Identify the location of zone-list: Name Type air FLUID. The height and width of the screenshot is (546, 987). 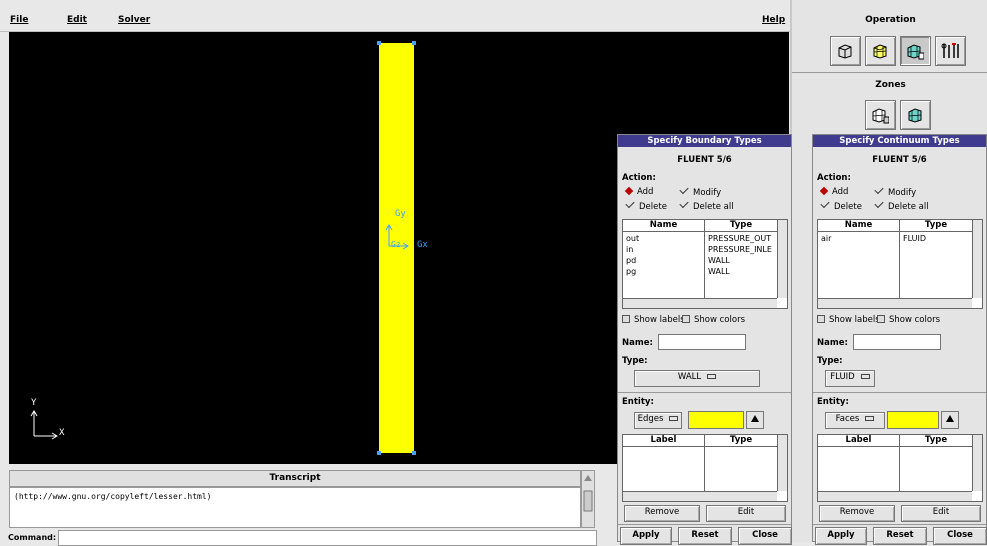
(900, 264).